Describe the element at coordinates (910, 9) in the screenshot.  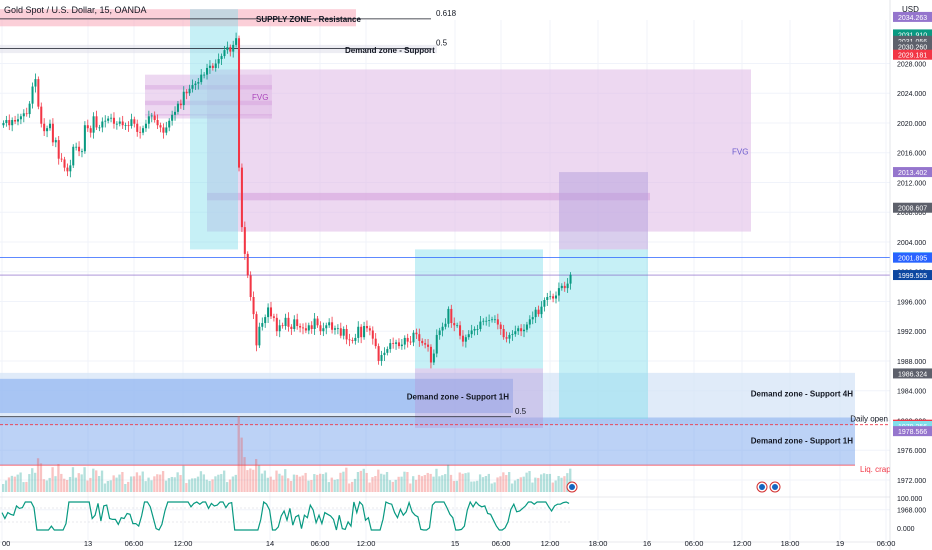
I see `currency-label: USD` at that location.